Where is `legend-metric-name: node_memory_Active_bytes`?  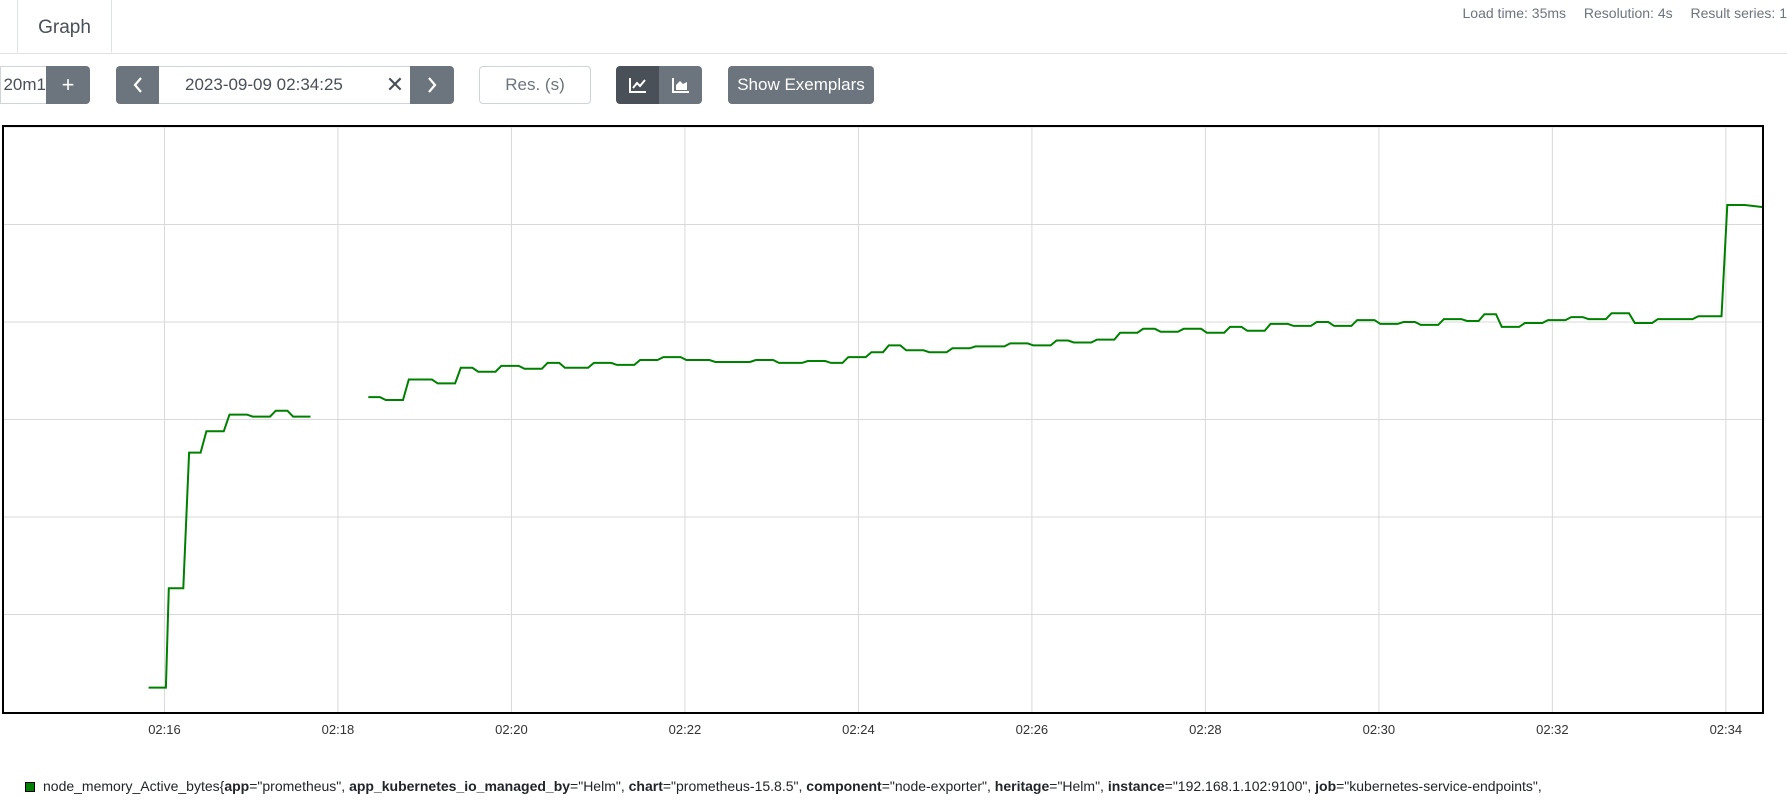
legend-metric-name: node_memory_Active_bytes is located at coordinates (131, 786).